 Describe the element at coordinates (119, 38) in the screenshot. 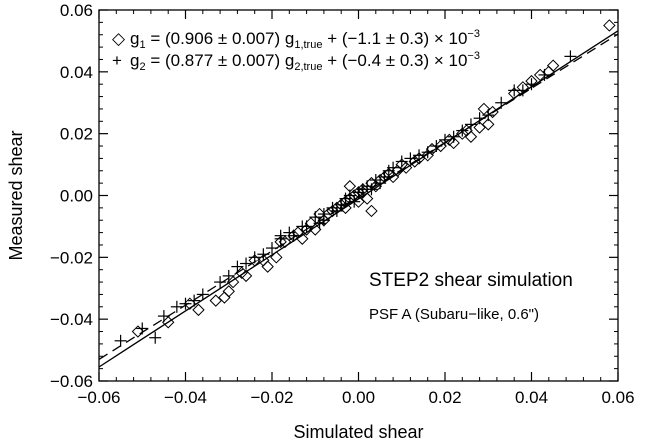

I see `legend-marker-diamond: ◇` at that location.